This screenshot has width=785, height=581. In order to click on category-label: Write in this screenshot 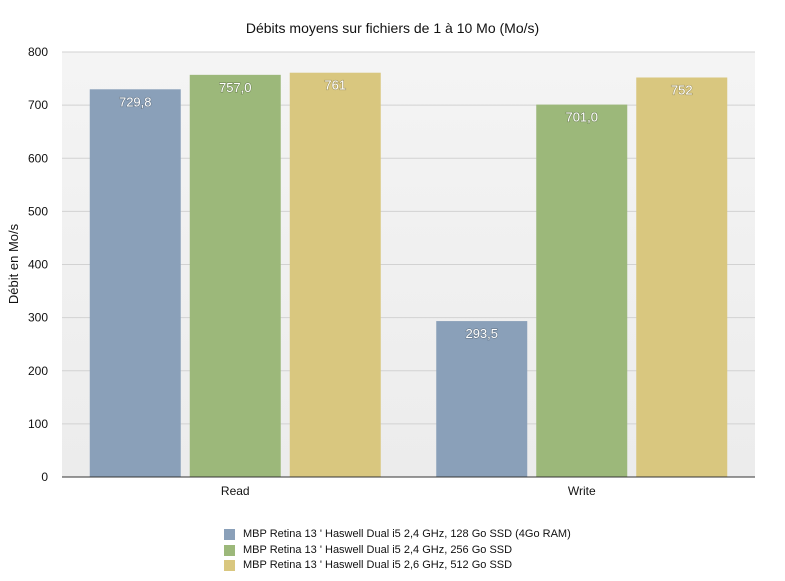, I will do `click(582, 491)`.